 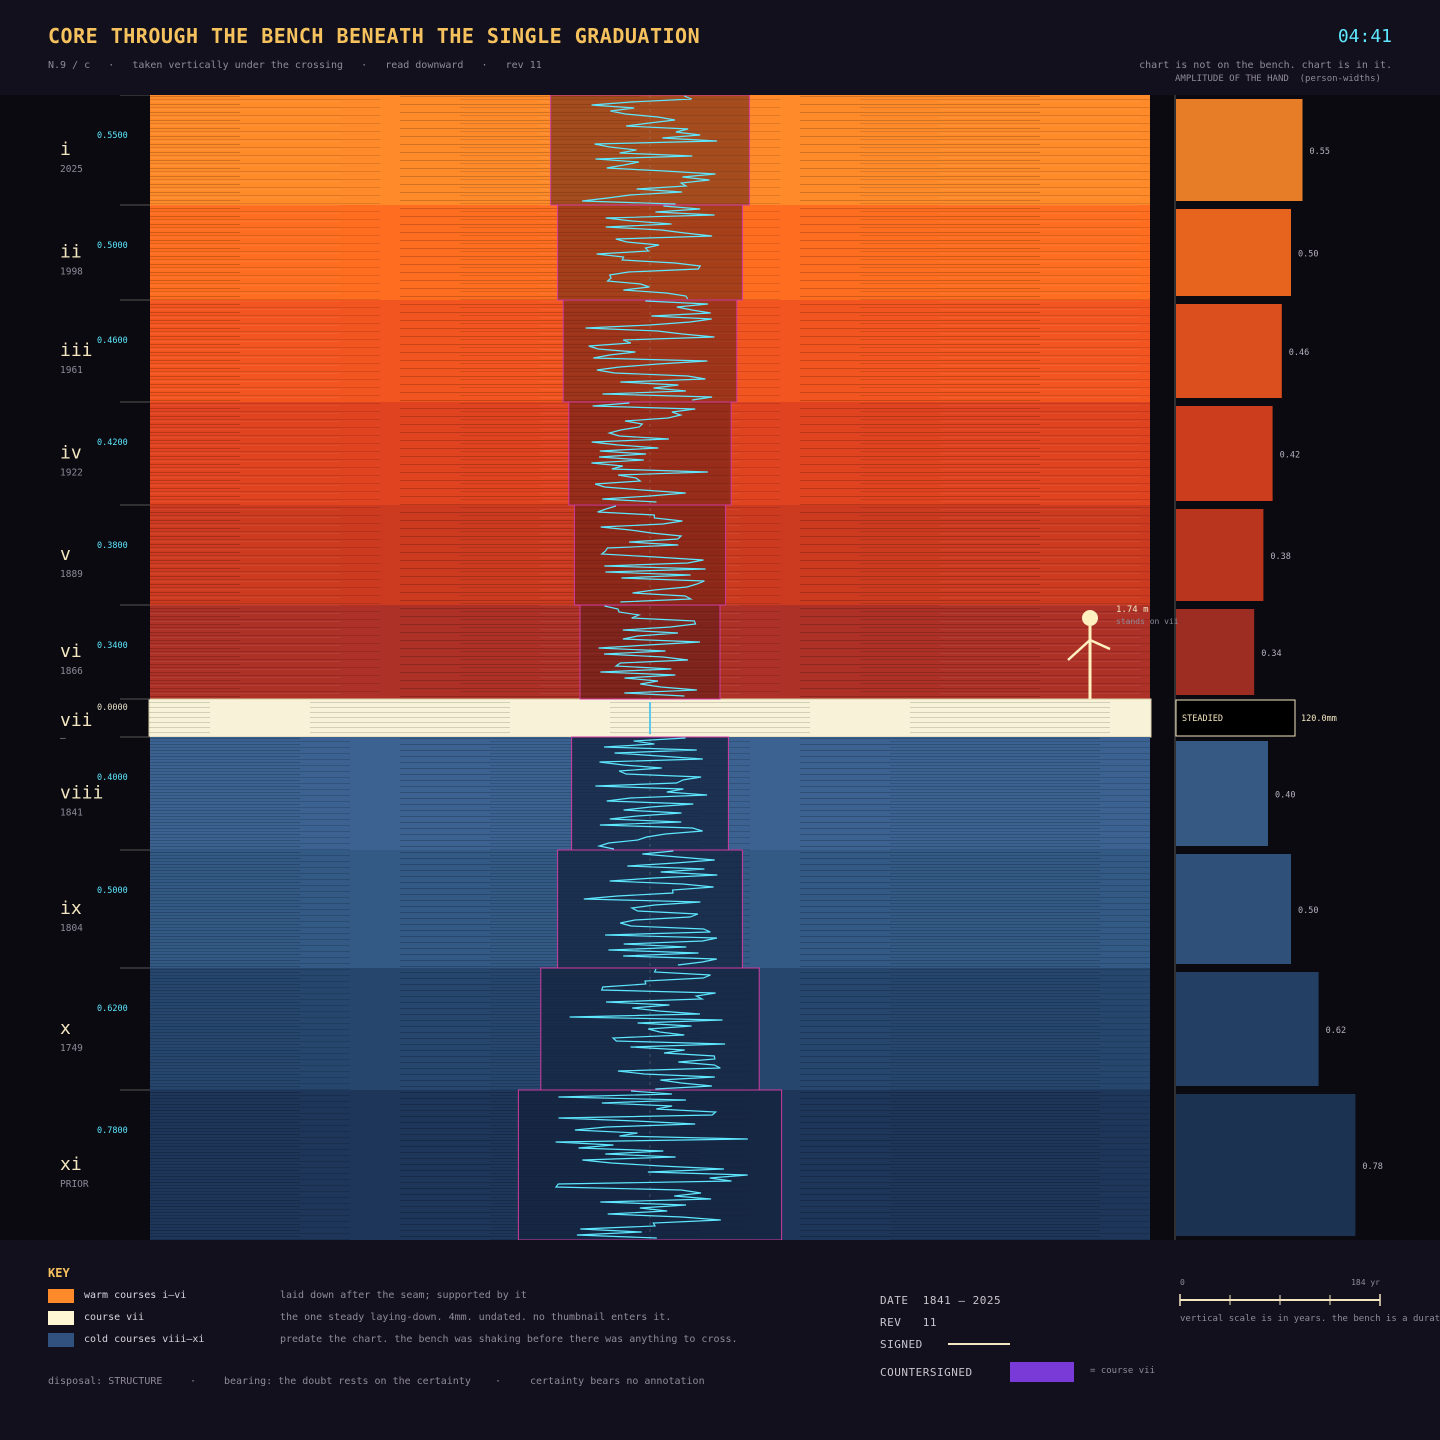 What do you see at coordinates (1233, 252) in the screenshot?
I see `amplitude-bar-ii` at bounding box center [1233, 252].